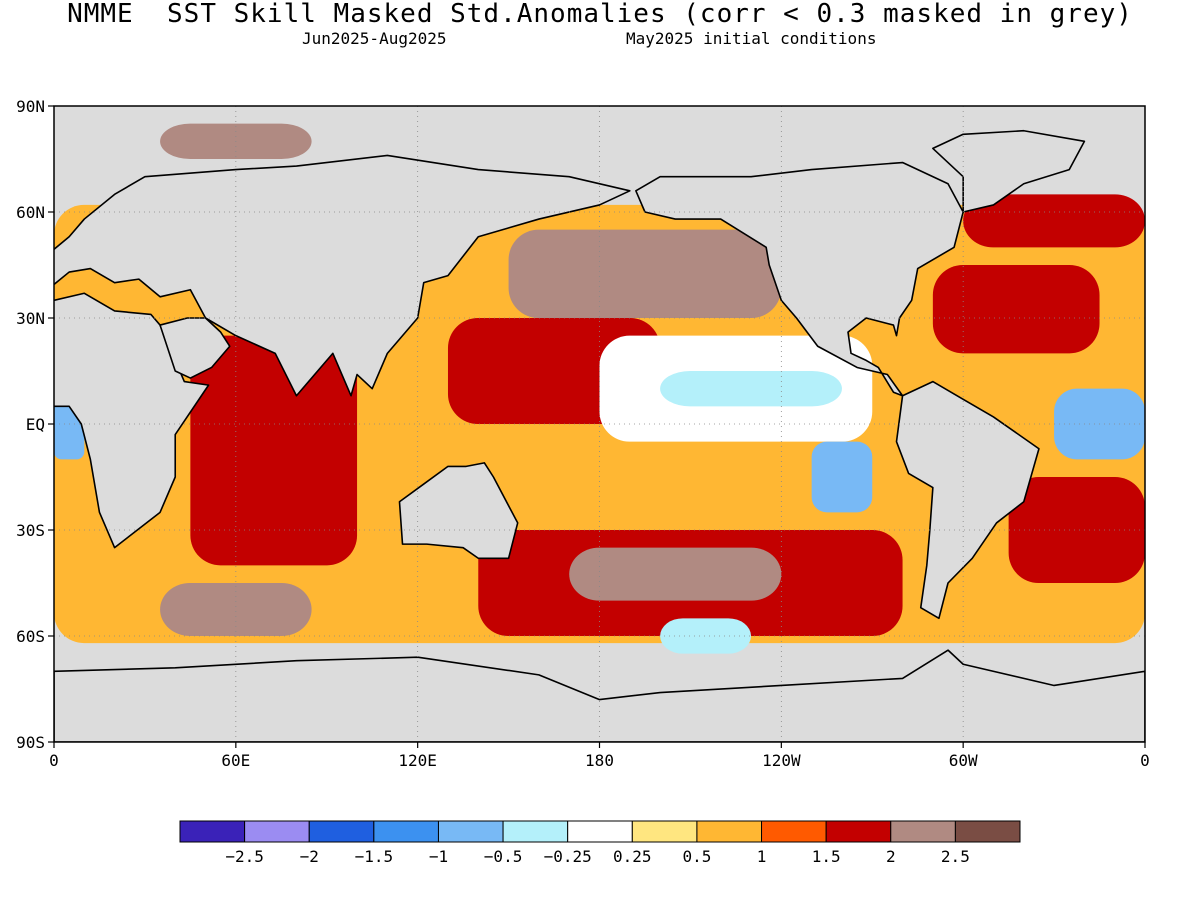 The width and height of the screenshot is (1200, 900). What do you see at coordinates (30, 742) in the screenshot?
I see `lat-tick-label: 90S` at bounding box center [30, 742].